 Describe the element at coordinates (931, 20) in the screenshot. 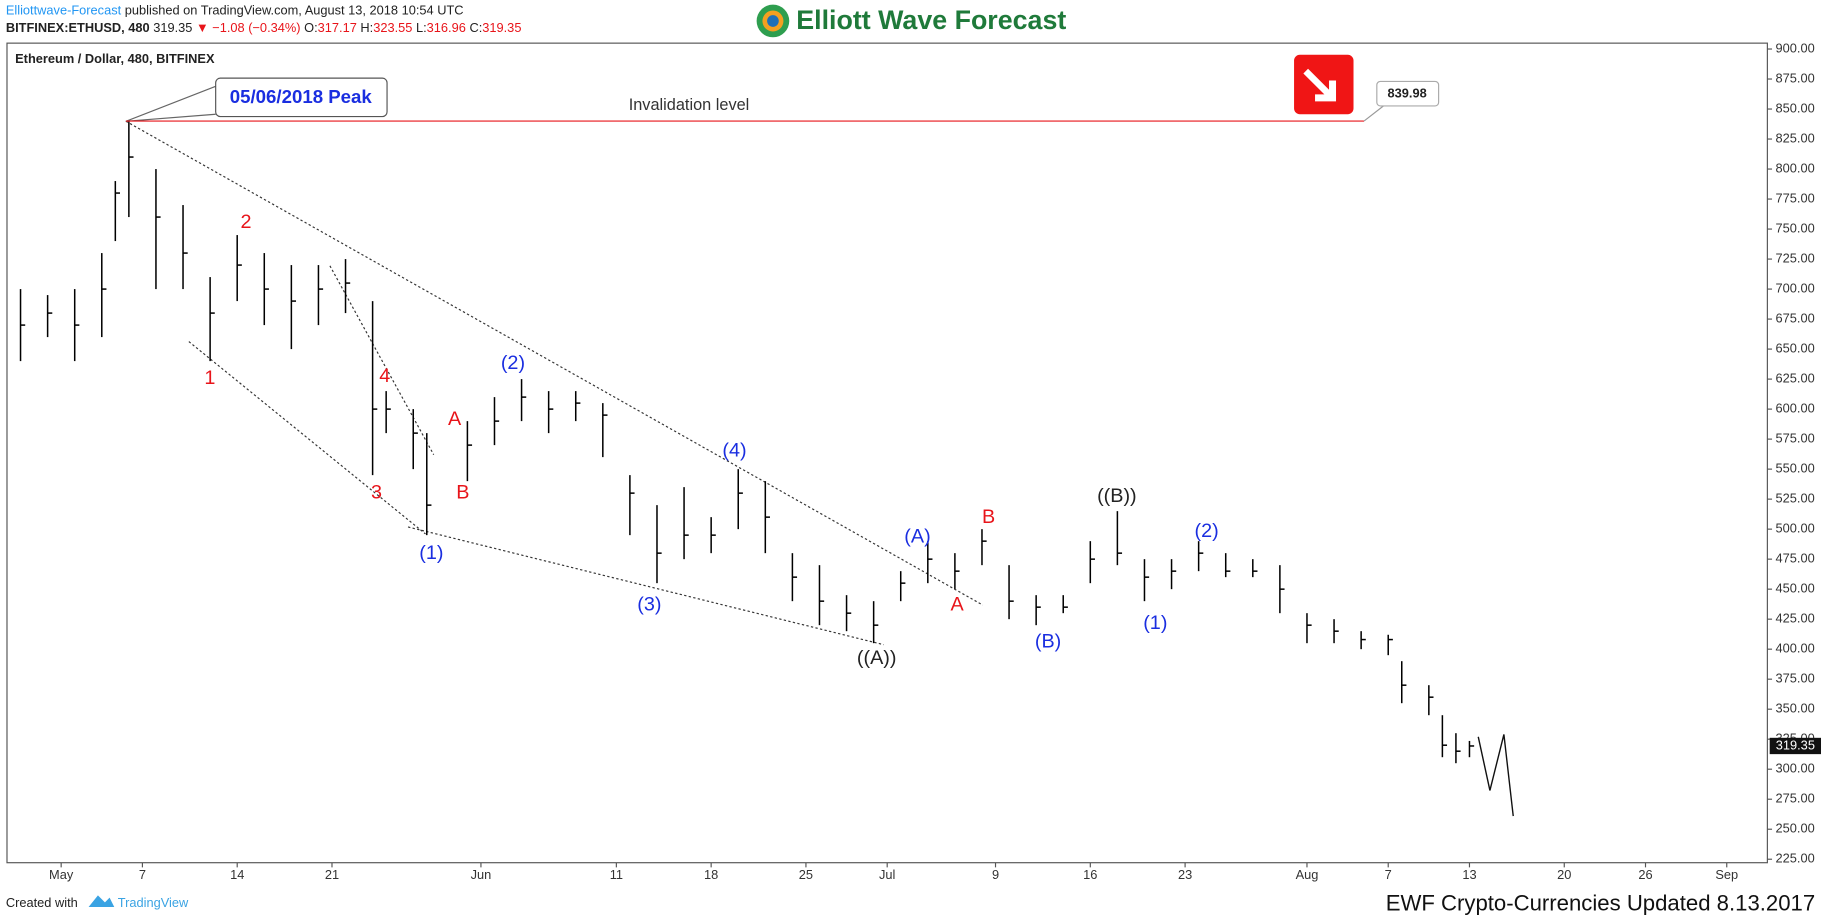

I see `logo-text: Elliott Wave Forecast` at that location.